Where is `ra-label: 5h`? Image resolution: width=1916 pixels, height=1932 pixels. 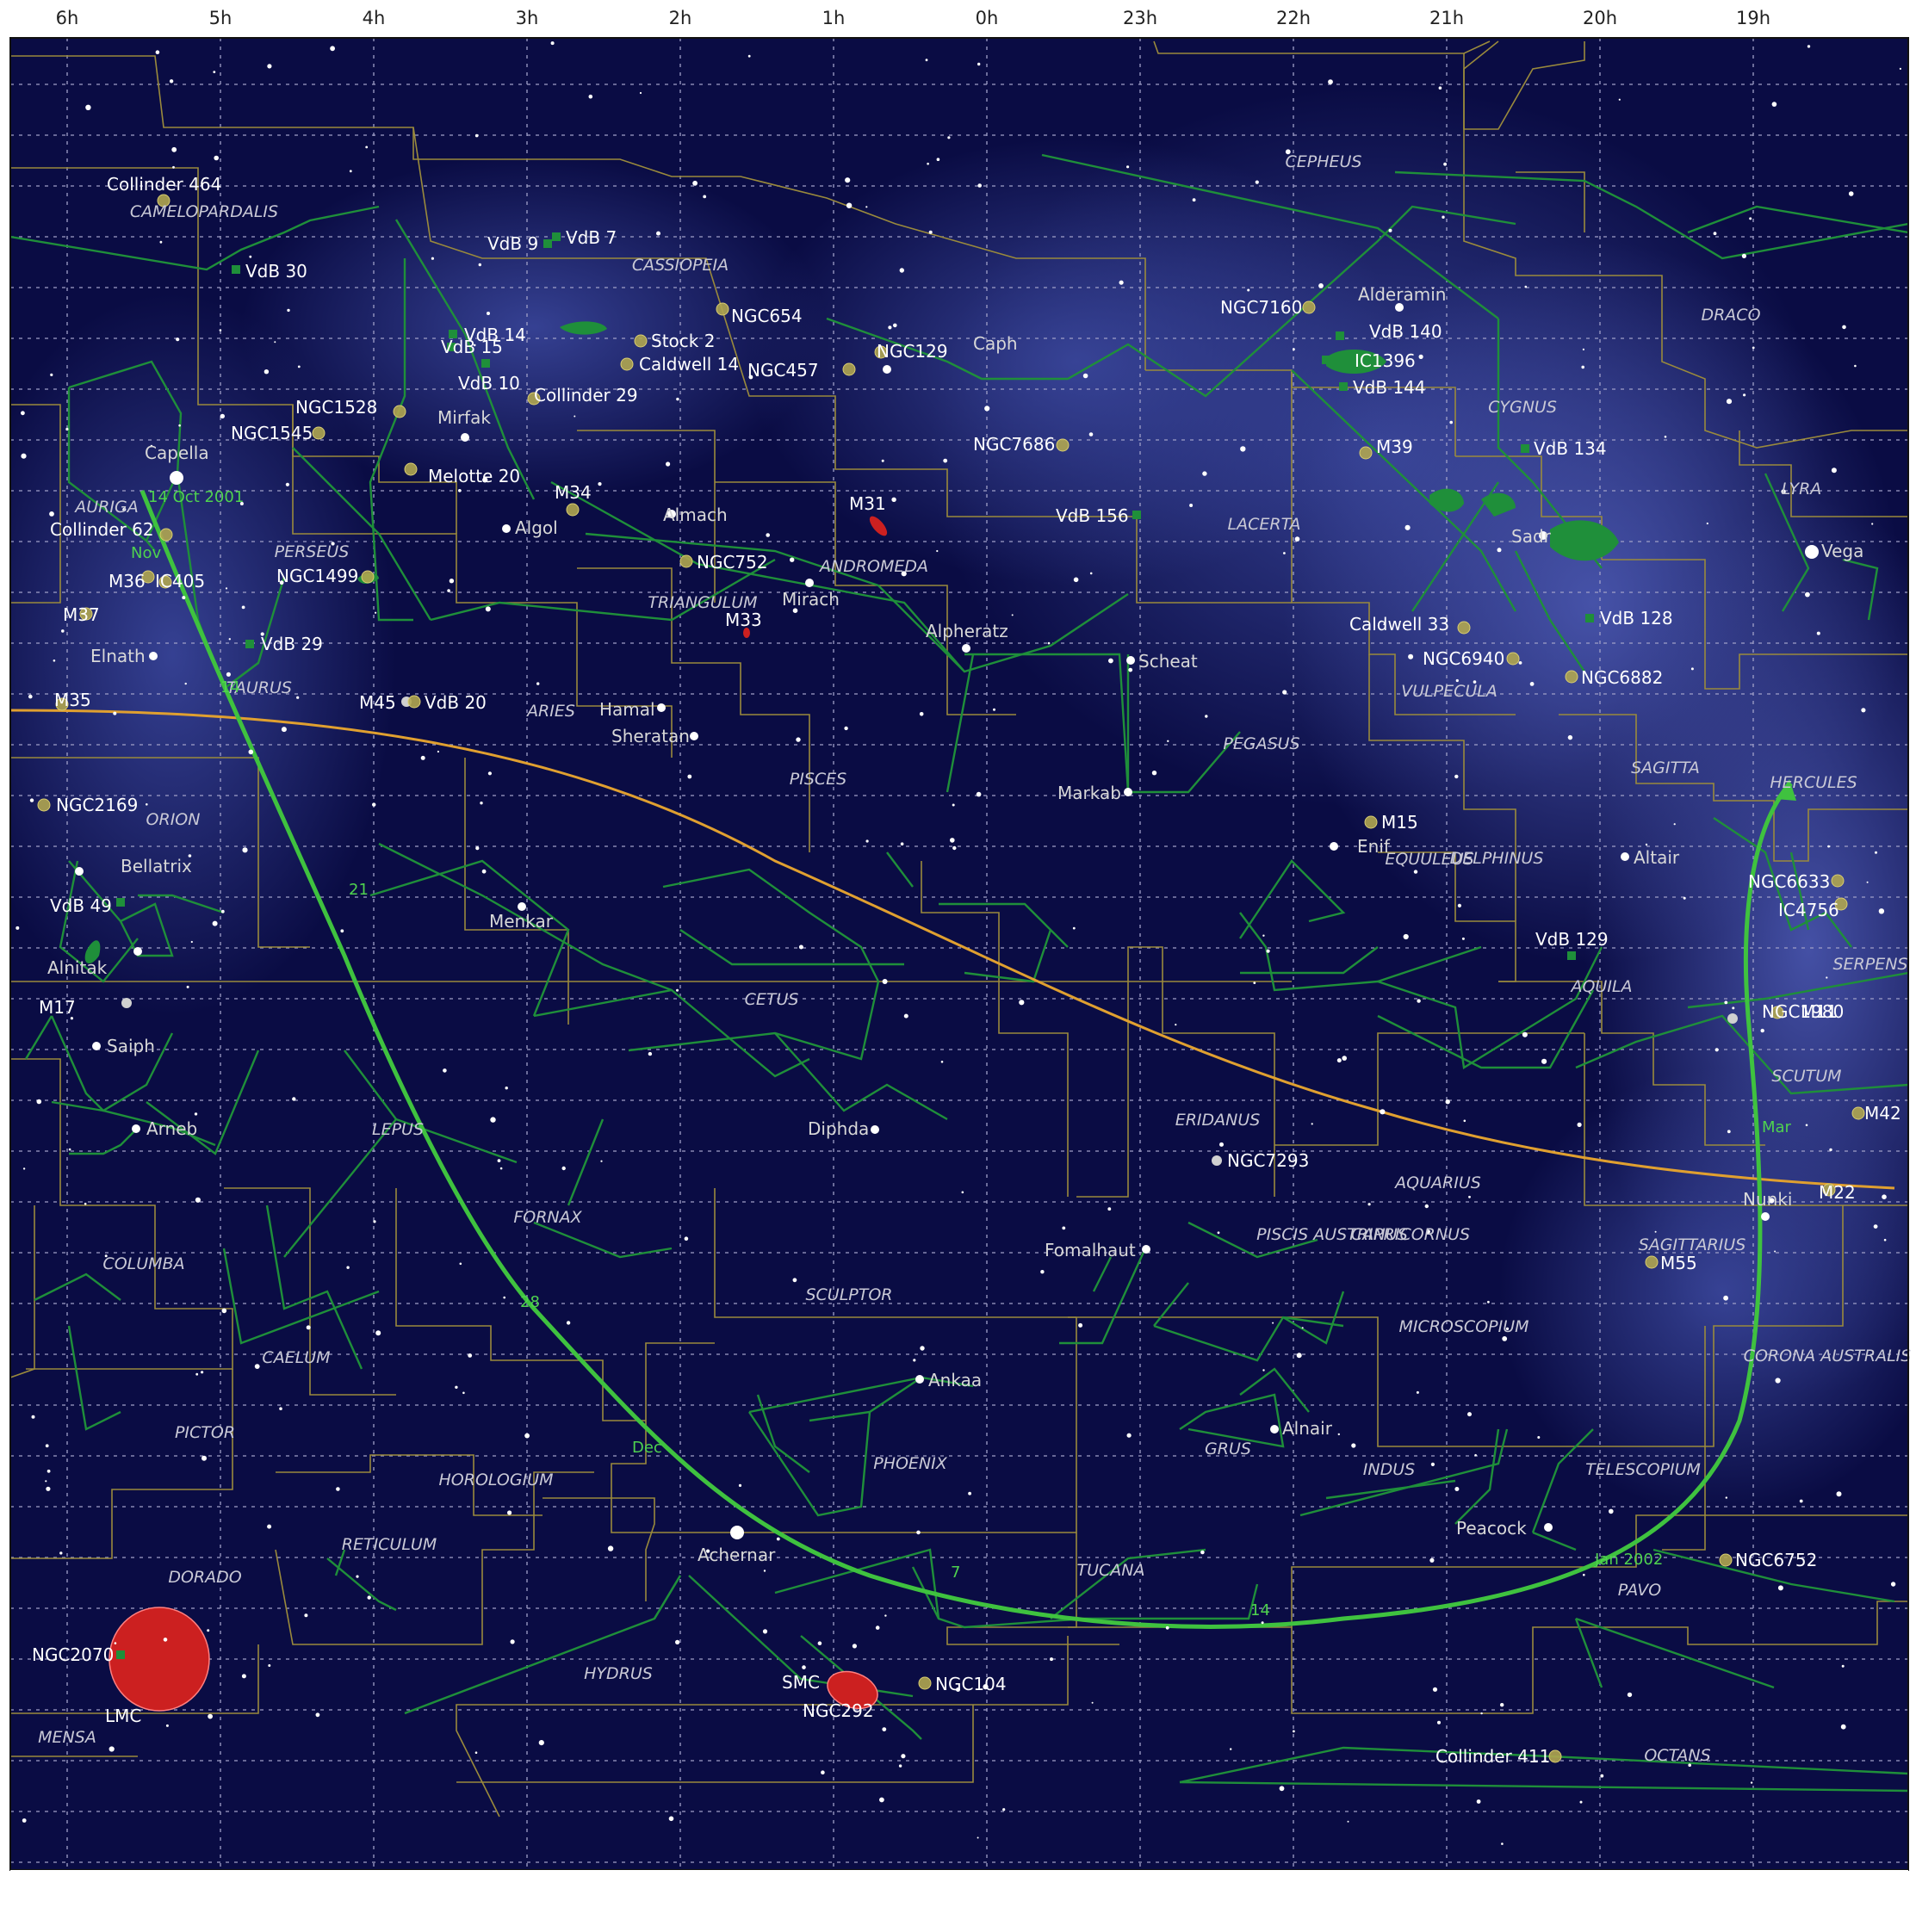
ra-label: 5h is located at coordinates (221, 18).